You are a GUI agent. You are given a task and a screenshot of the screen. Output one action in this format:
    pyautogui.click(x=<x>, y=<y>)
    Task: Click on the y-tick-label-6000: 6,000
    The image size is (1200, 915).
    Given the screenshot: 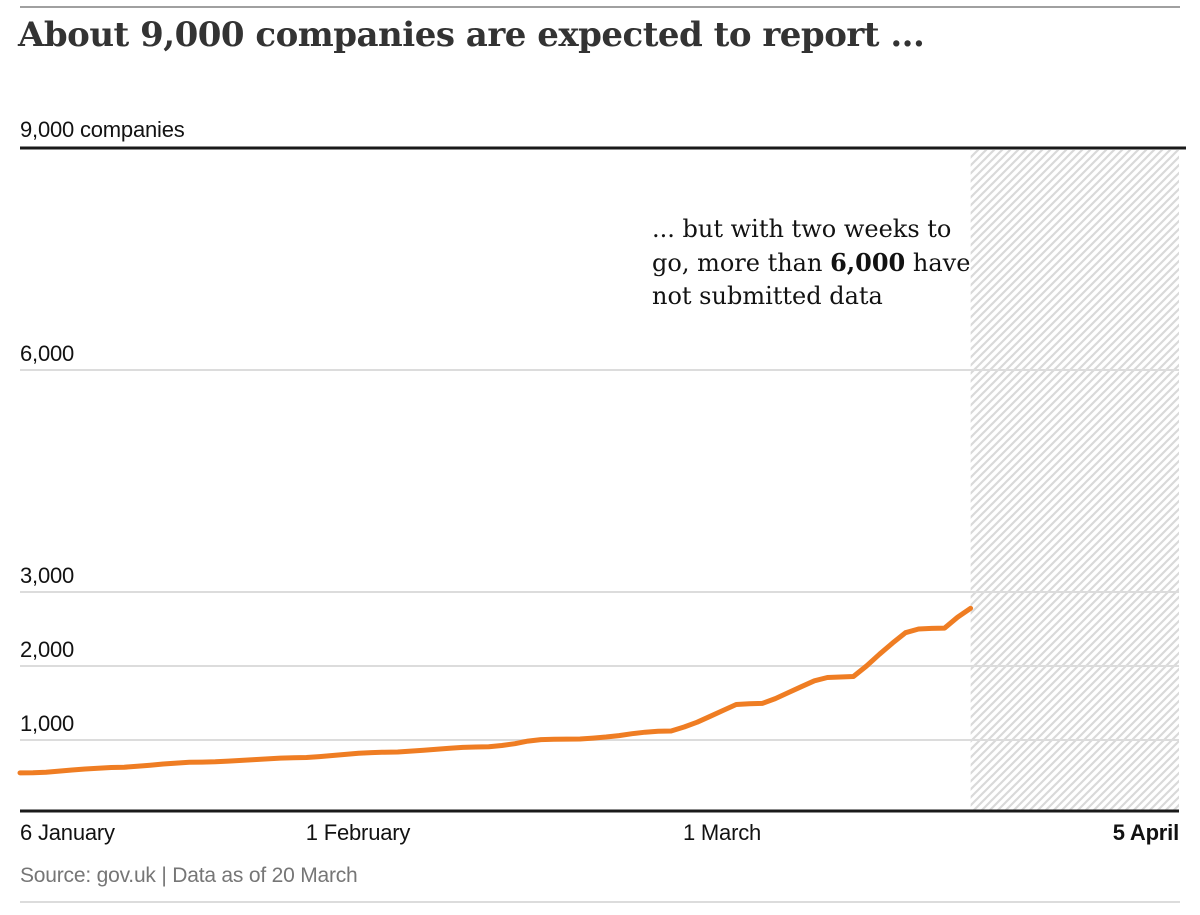 What is the action you would take?
    pyautogui.click(x=47, y=353)
    